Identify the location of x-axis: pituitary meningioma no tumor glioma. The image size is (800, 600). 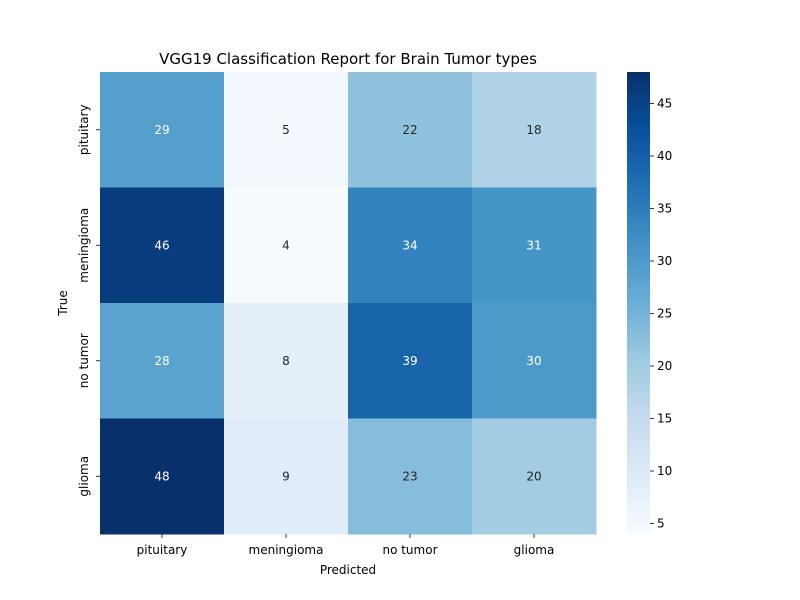
(346, 545).